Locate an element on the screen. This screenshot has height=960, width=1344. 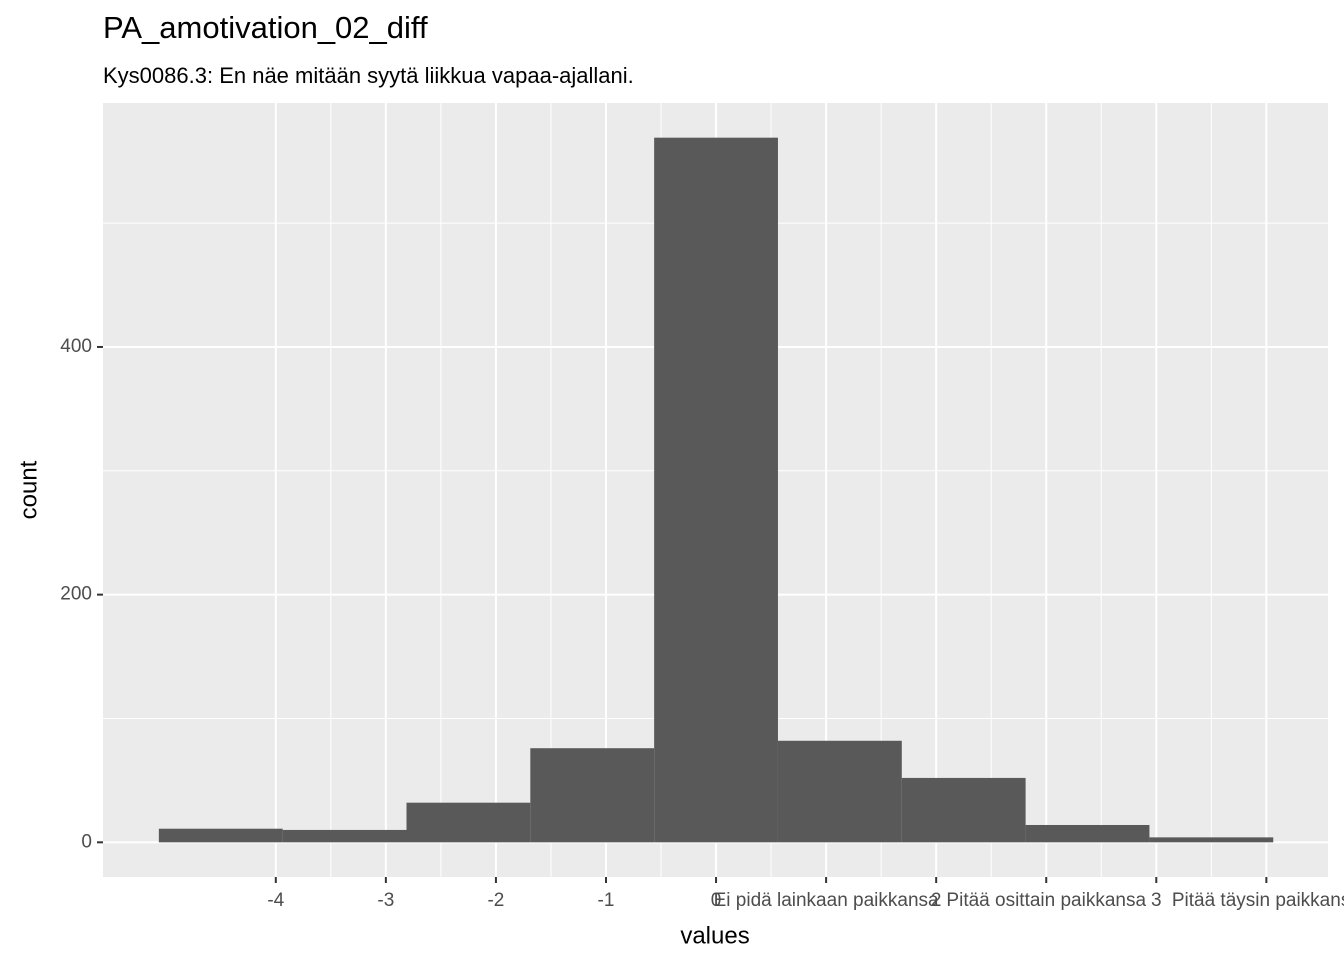
x-tick-label: -2 is located at coordinates (495, 900).